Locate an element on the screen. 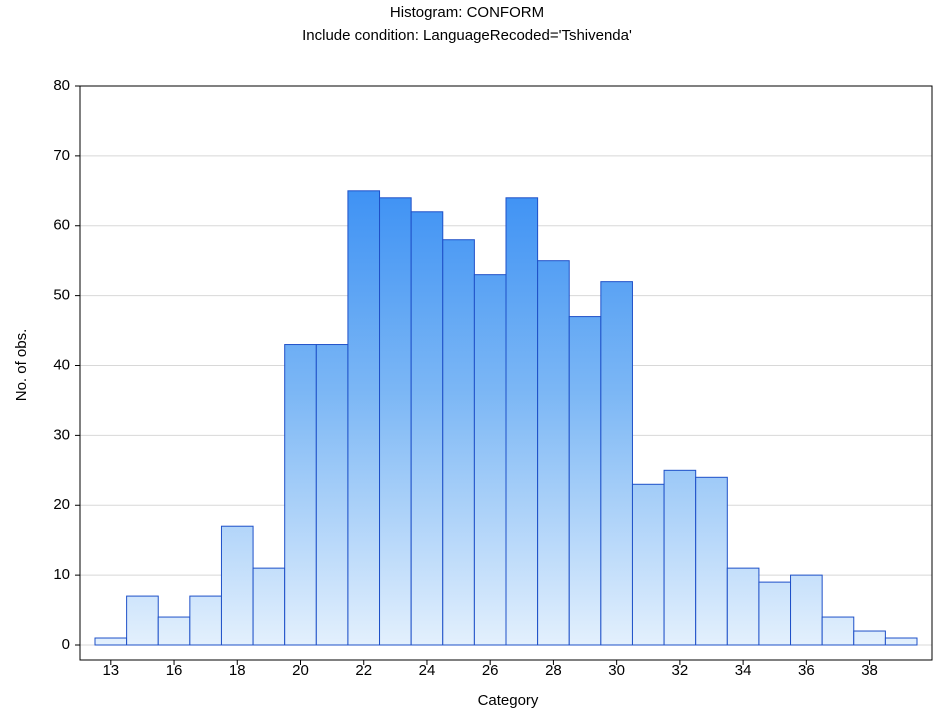 This screenshot has height=711, width=934. y-tick-label: 30 is located at coordinates (61, 434).